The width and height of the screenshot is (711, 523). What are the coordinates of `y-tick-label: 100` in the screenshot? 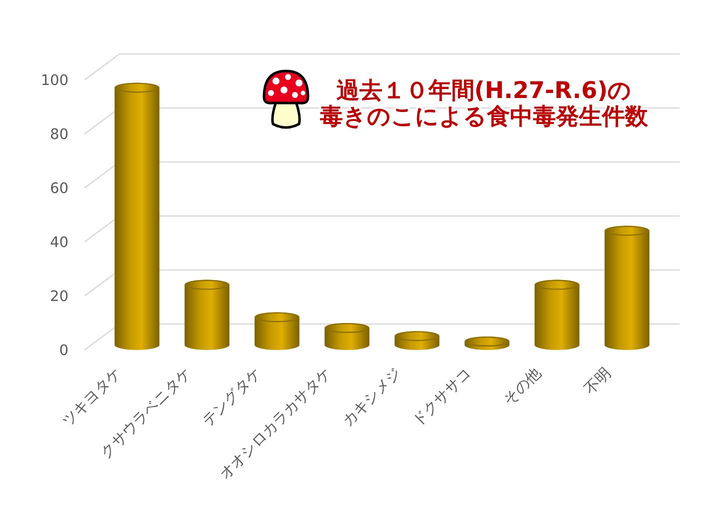 It's located at (54, 81).